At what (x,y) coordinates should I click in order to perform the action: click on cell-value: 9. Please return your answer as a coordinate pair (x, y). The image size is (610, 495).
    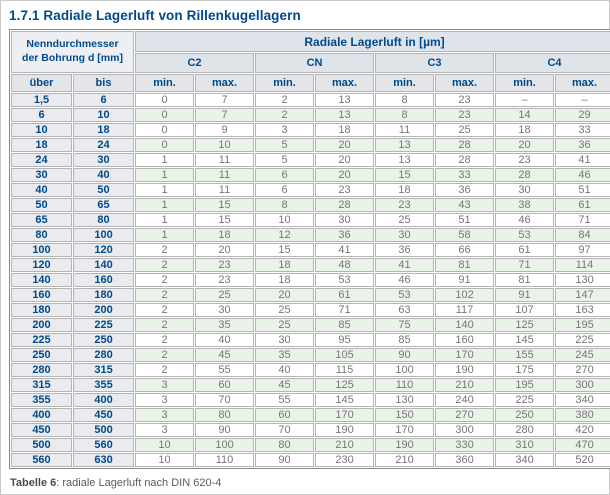
    Looking at the image, I should click on (225, 130).